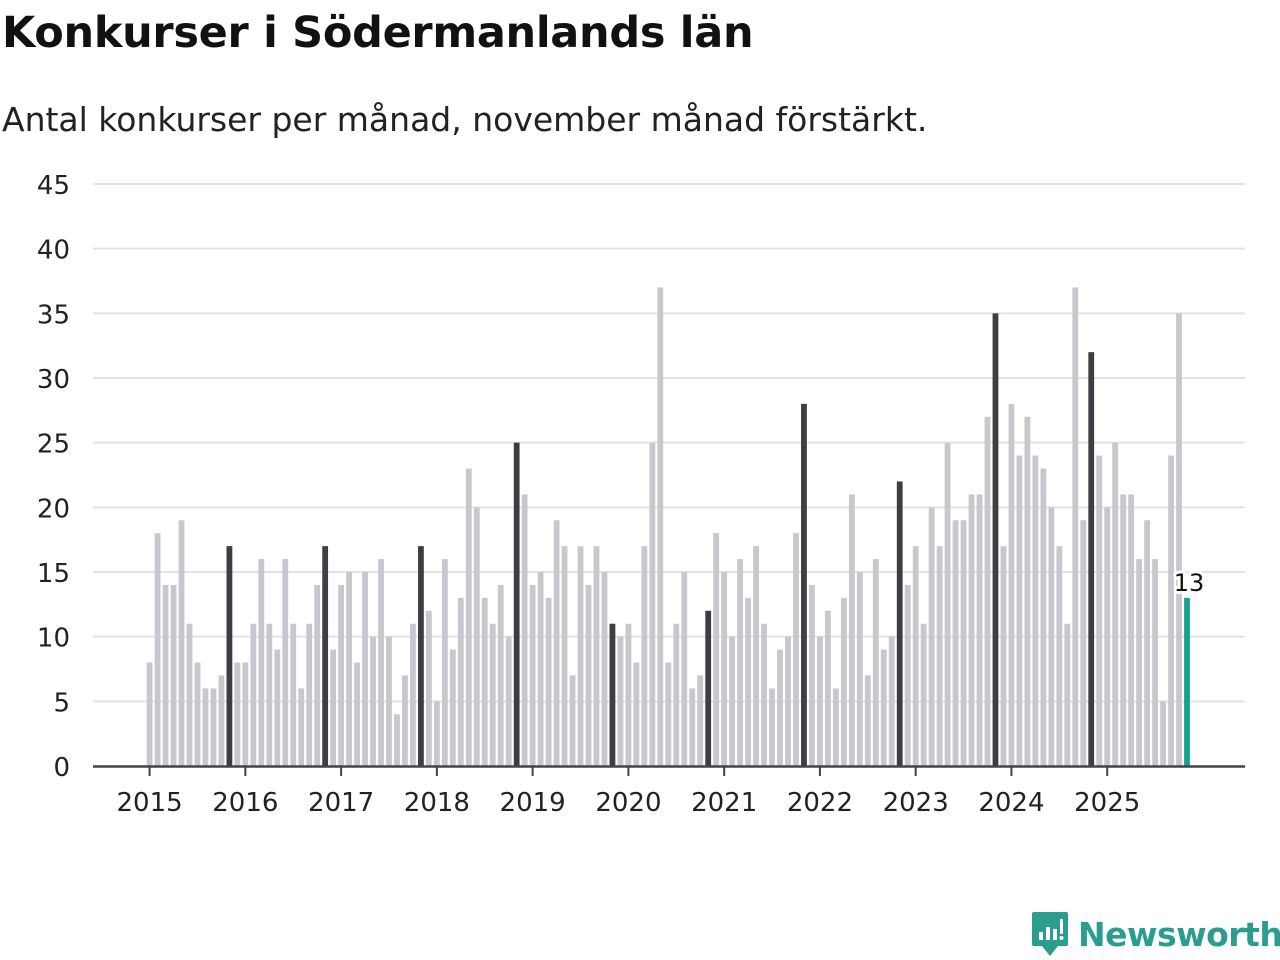 This screenshot has width=1280, height=960. I want to click on x-tick-label: 2022, so click(820, 803).